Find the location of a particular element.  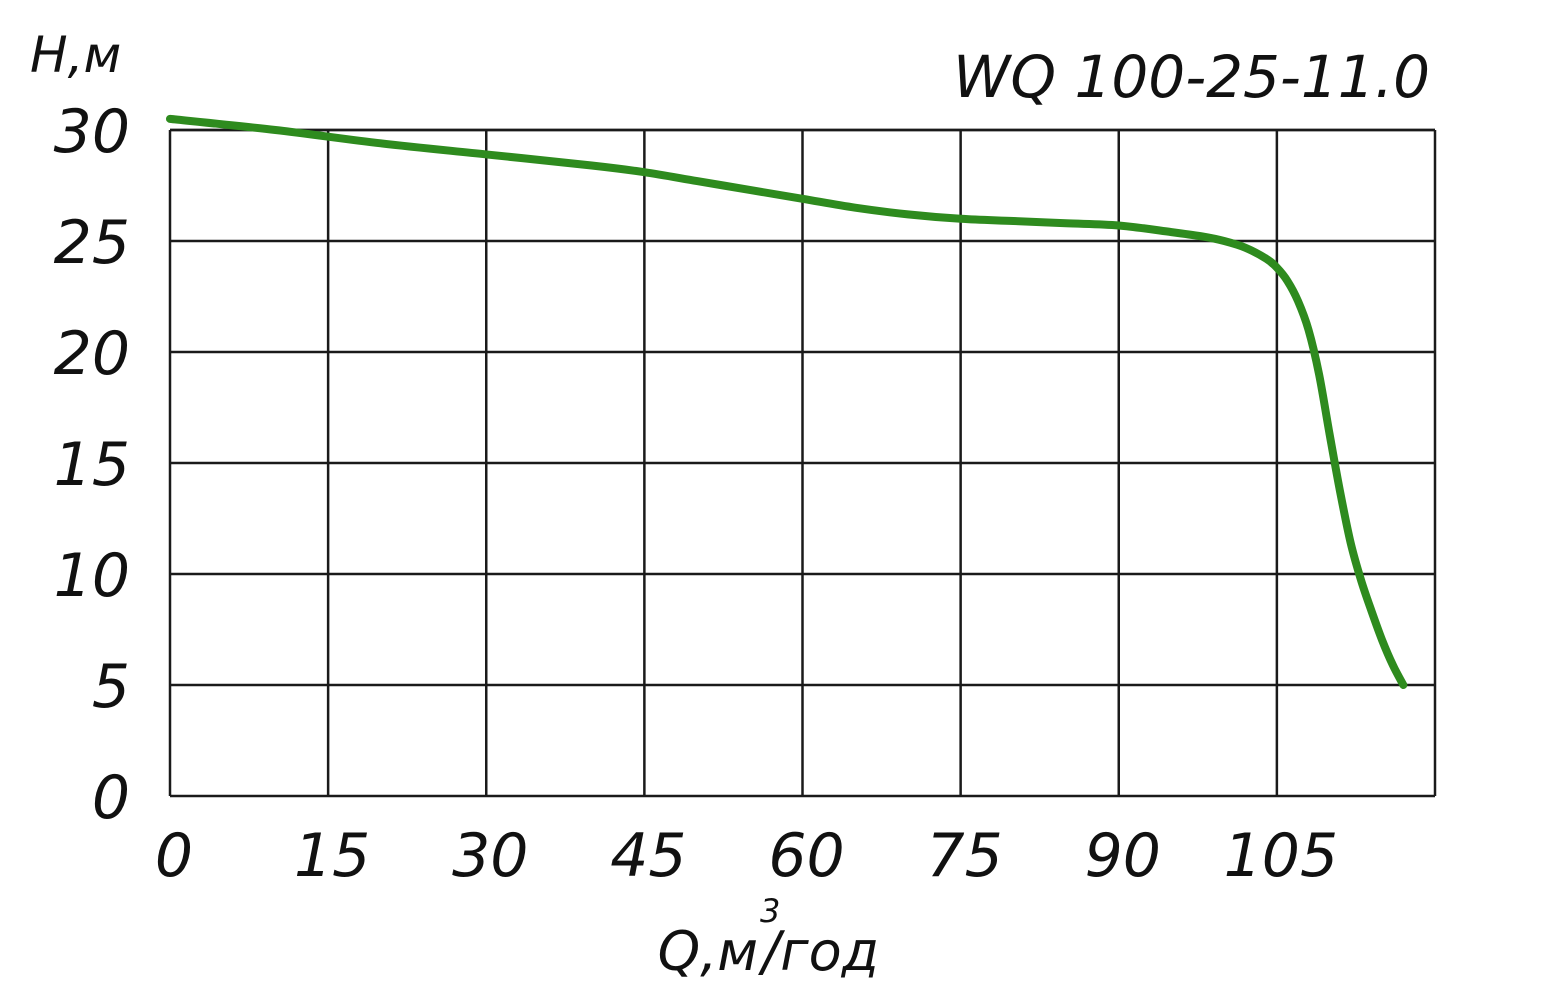

y-tick-label: 20 is located at coordinates (92, 354).